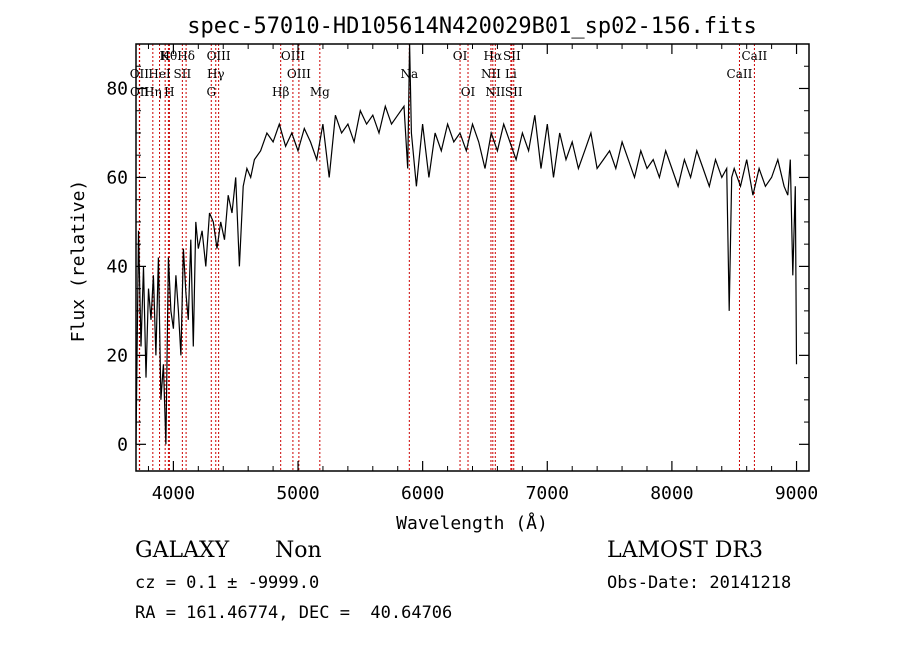 The width and height of the screenshot is (900, 649). Describe the element at coordinates (227, 583) in the screenshot. I see `redshift-cz: cz = 0.1 ± -9999.0` at that location.